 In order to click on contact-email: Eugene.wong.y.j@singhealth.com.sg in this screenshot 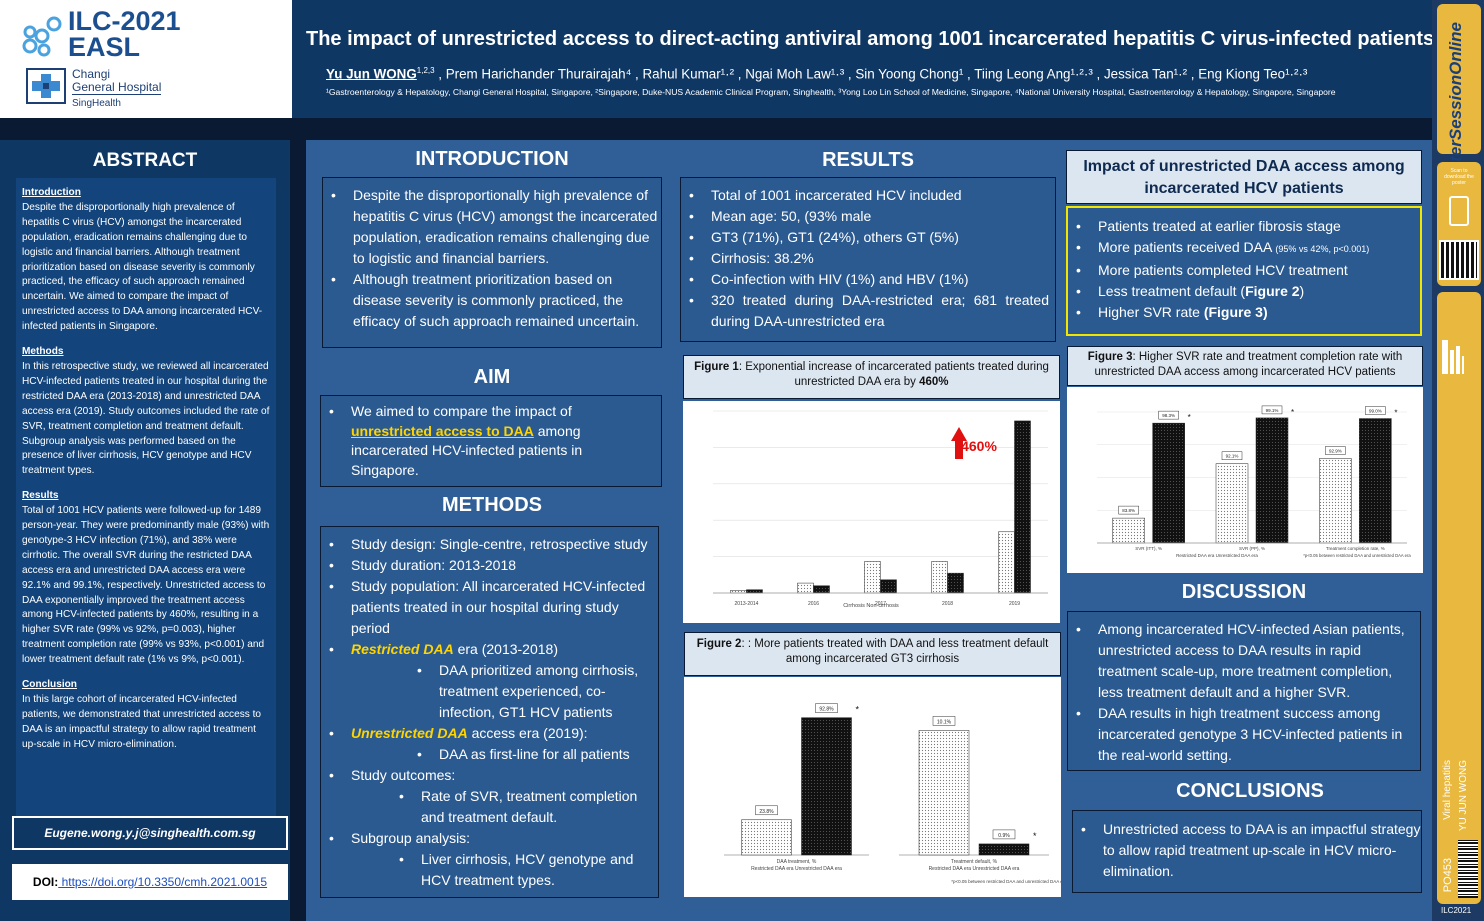, I will do `click(150, 833)`.